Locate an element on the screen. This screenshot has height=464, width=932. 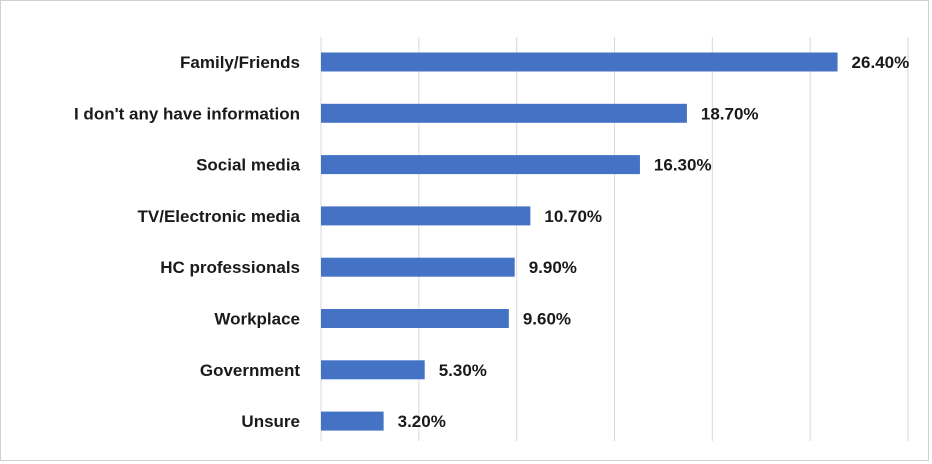
data-label: 5.30% is located at coordinates (463, 370).